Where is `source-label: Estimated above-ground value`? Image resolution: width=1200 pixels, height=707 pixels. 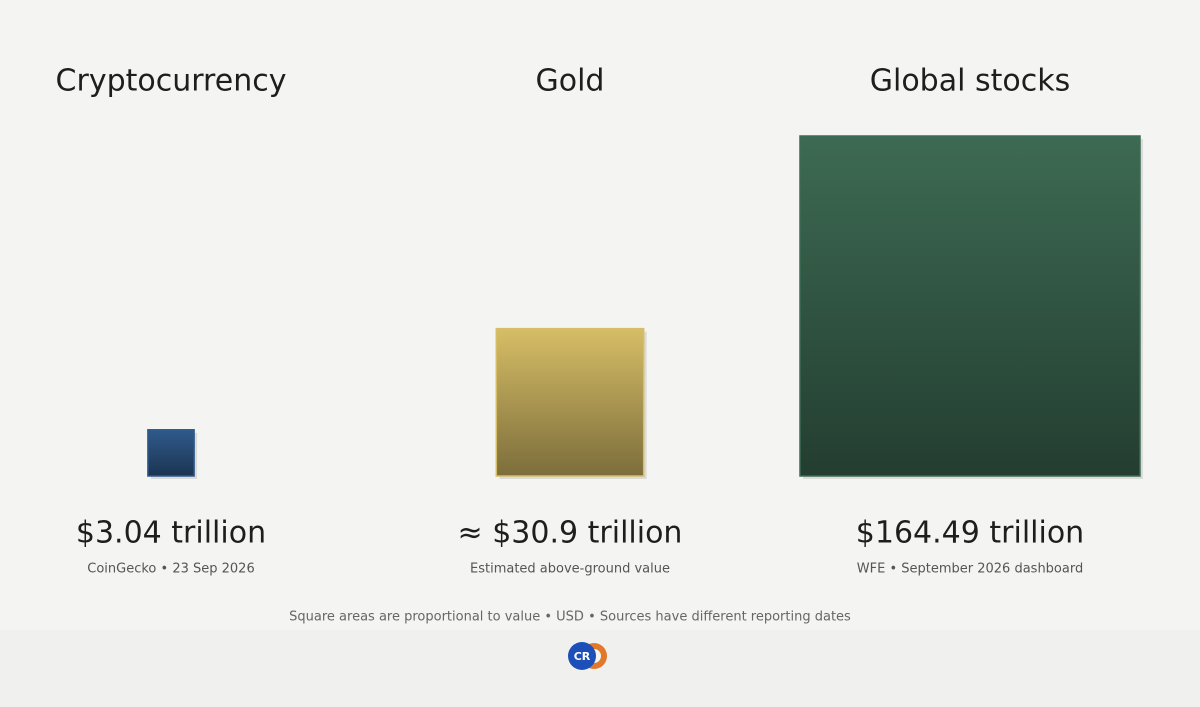 source-label: Estimated above-ground value is located at coordinates (570, 569).